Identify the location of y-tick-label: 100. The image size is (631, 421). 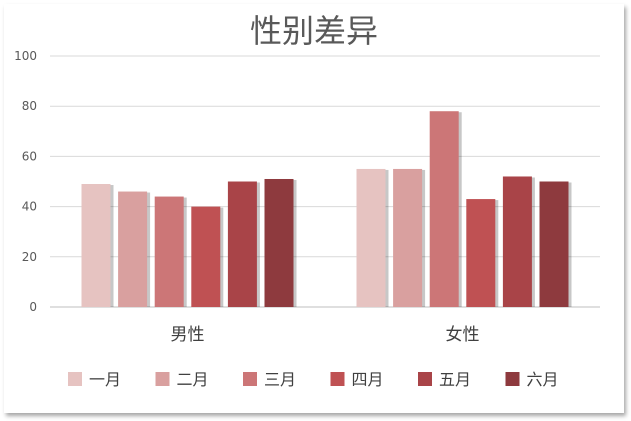
(25, 56).